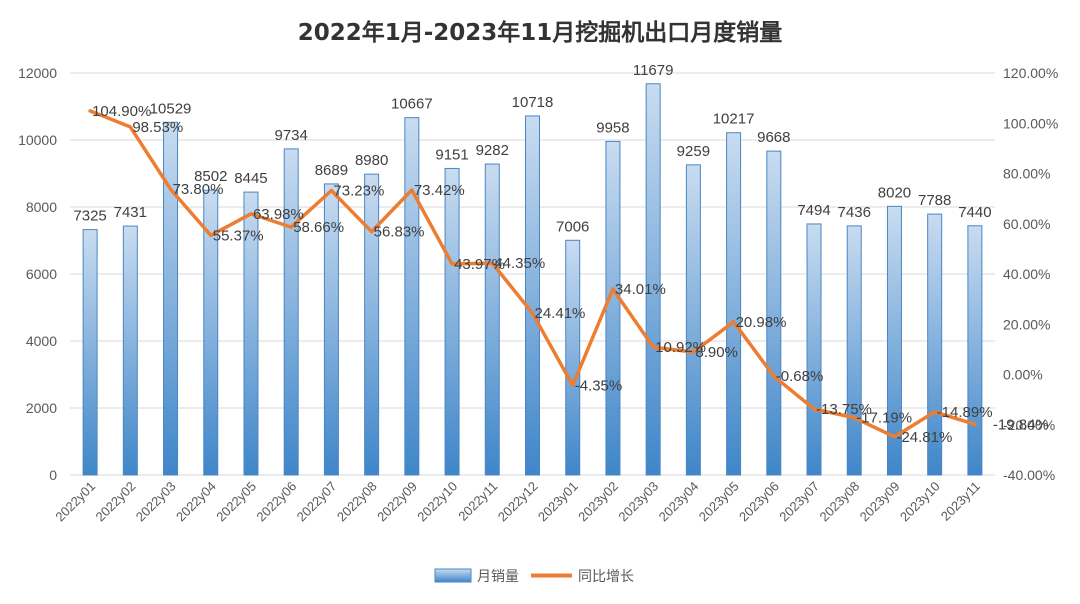 The image size is (1080, 604). Describe the element at coordinates (479, 264) in the screenshot. I see `line-value-label: 43.97%` at that location.